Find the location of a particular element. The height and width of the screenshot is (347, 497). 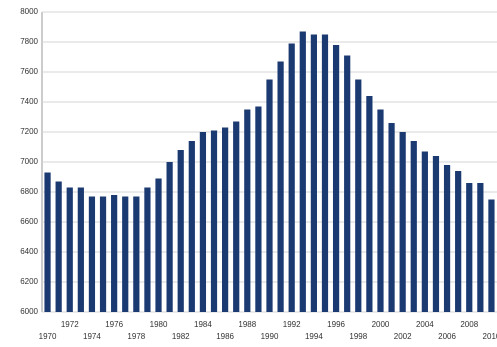

x-tick-label: 2002 is located at coordinates (403, 336).